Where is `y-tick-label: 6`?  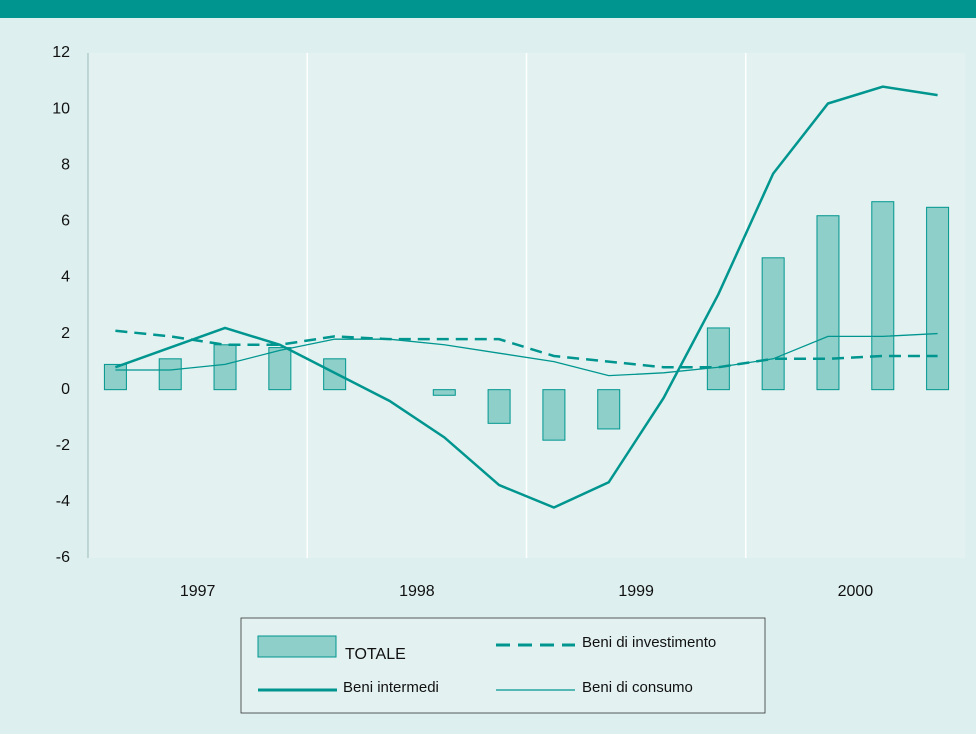 y-tick-label: 6 is located at coordinates (65, 221).